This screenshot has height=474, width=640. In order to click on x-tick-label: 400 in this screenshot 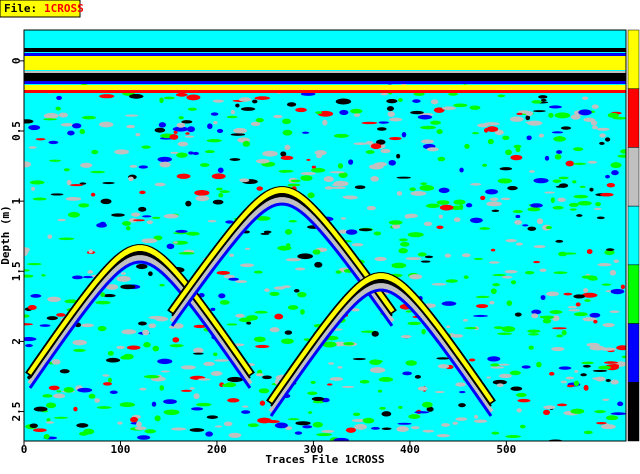, I will do `click(410, 449)`.